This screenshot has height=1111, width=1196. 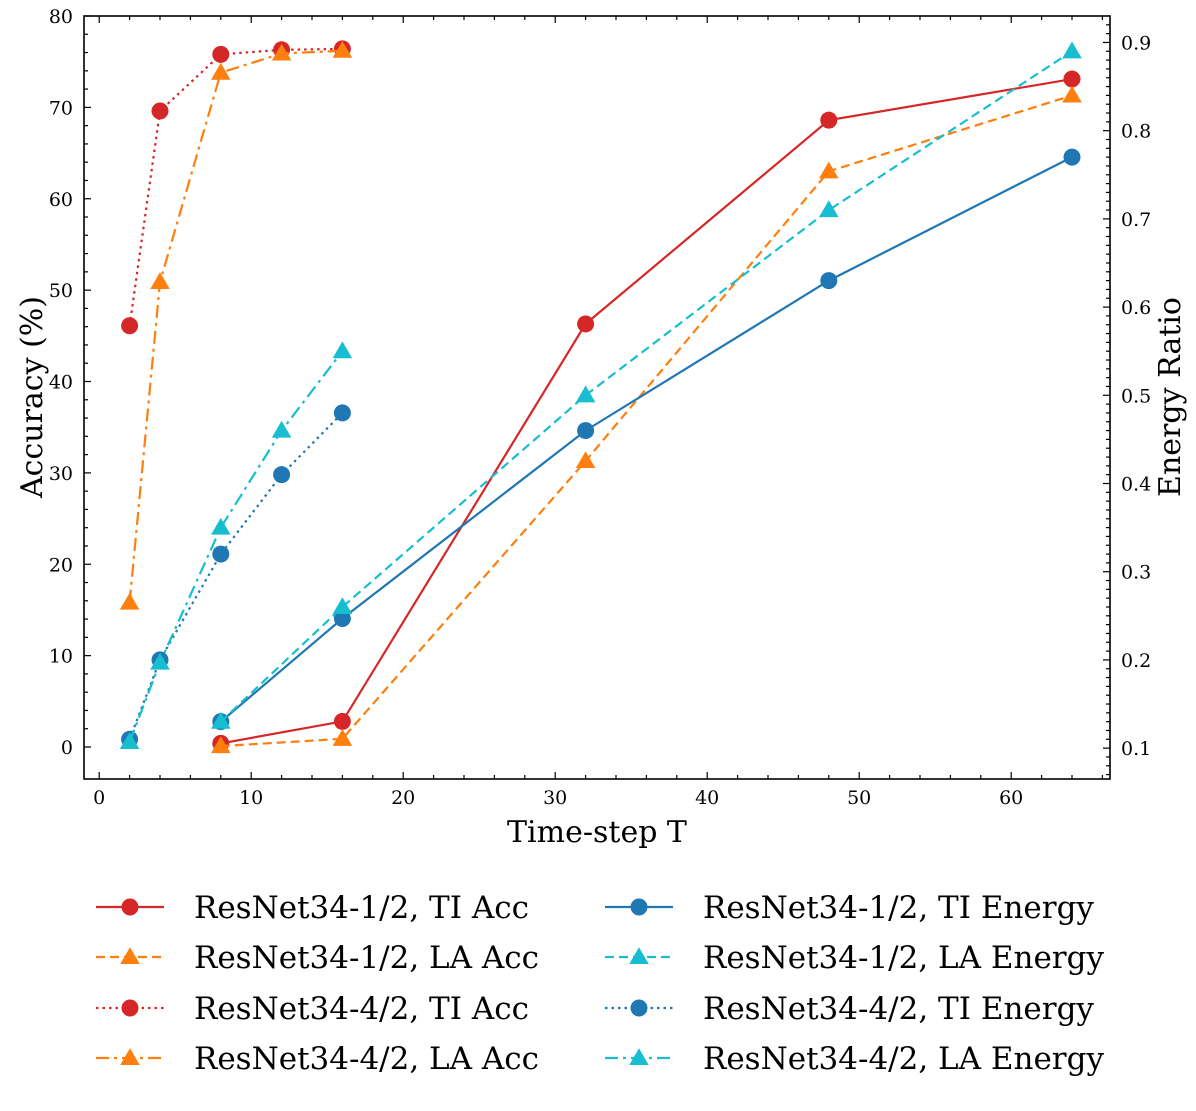 I want to click on y2-tick-label: 0.2, so click(x=1136, y=661).